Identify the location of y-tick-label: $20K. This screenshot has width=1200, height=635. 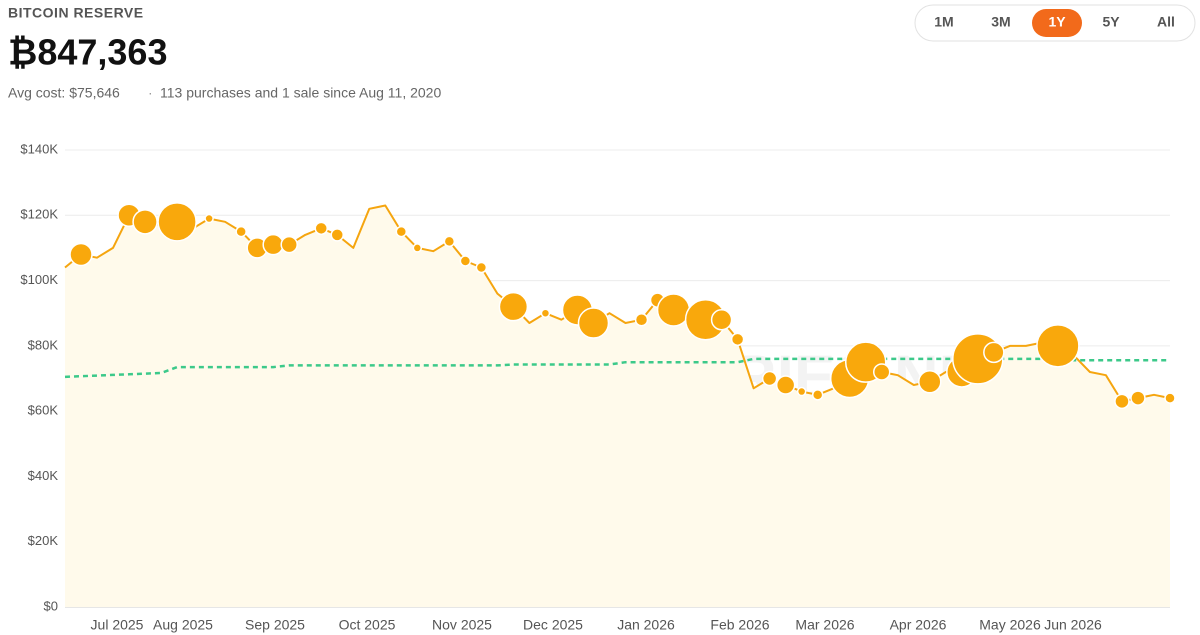
(43, 540).